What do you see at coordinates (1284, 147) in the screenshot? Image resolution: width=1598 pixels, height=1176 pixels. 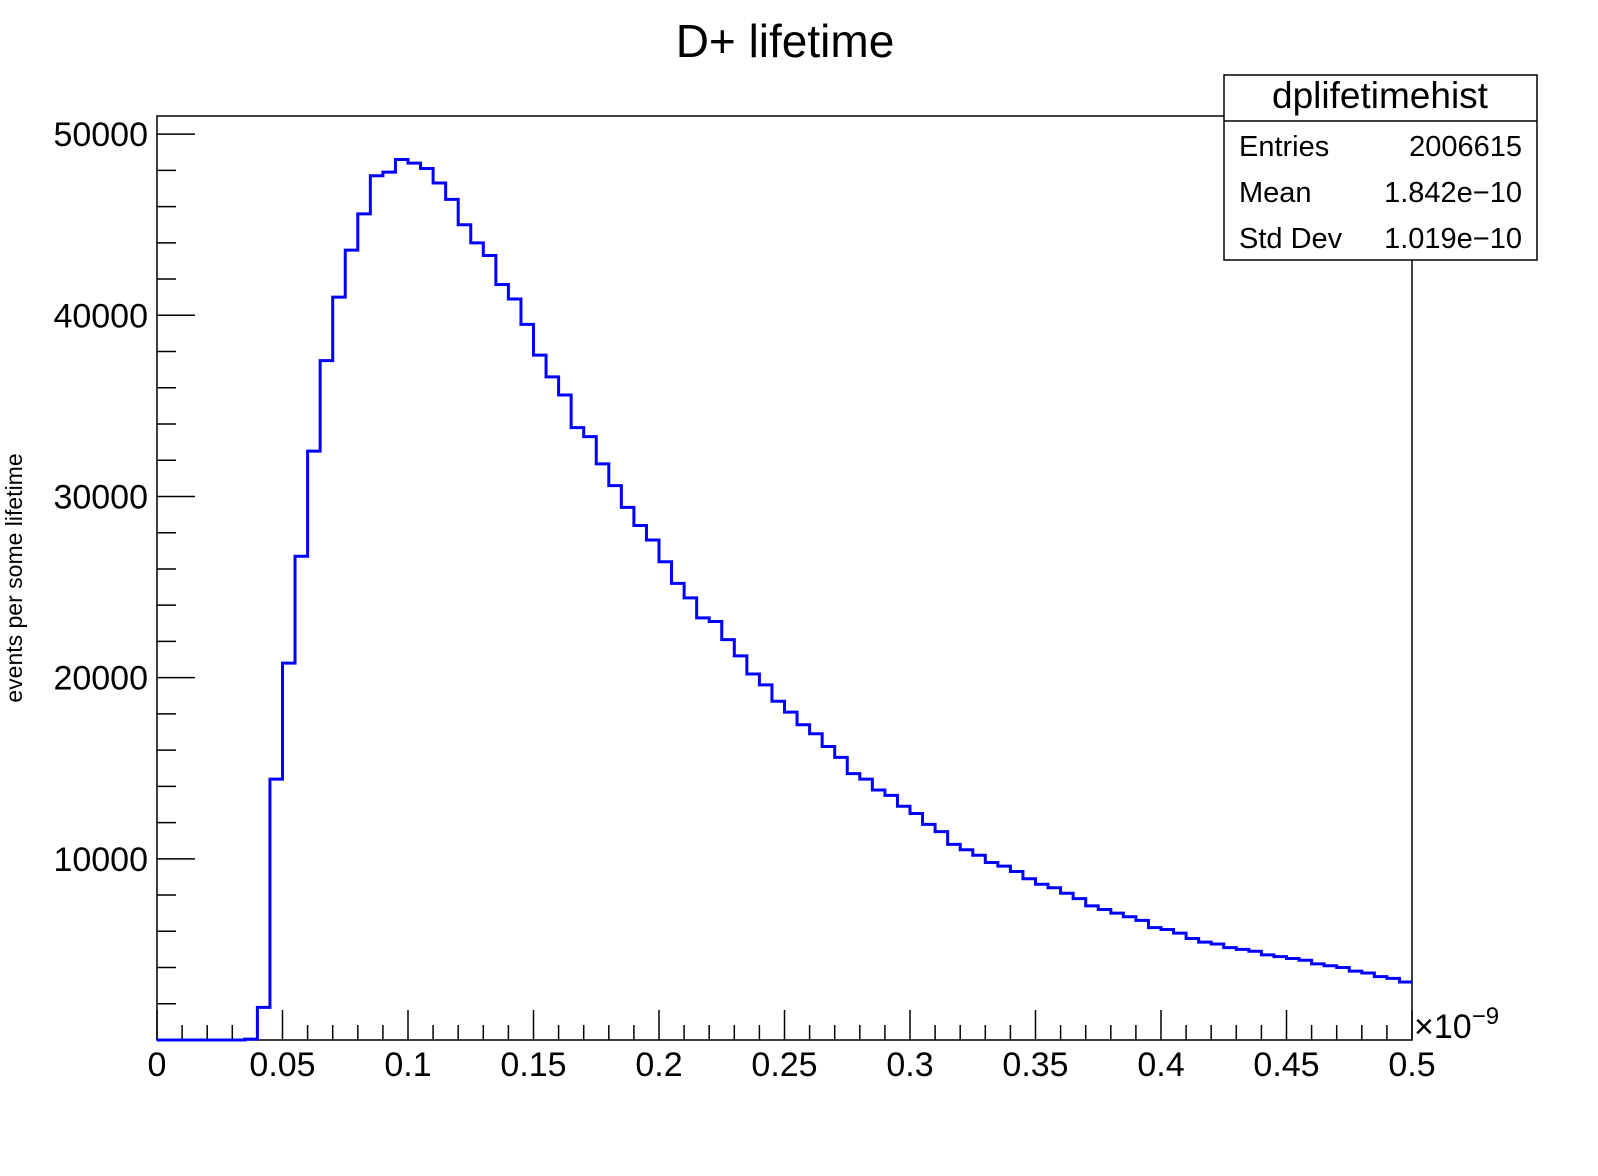 I see `stats-entries-label: Entries` at bounding box center [1284, 147].